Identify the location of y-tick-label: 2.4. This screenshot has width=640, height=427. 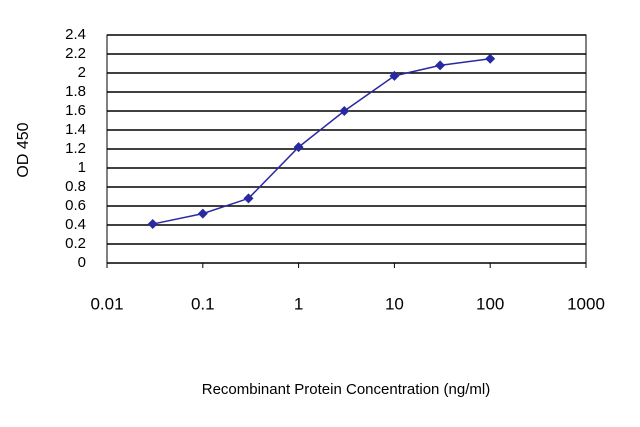
(75, 34).